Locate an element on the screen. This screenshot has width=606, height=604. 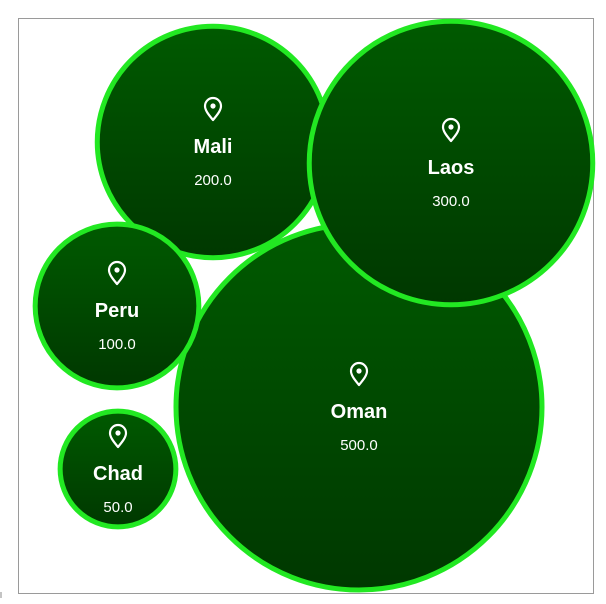
bubble-label-mali: Mali is located at coordinates (213, 147).